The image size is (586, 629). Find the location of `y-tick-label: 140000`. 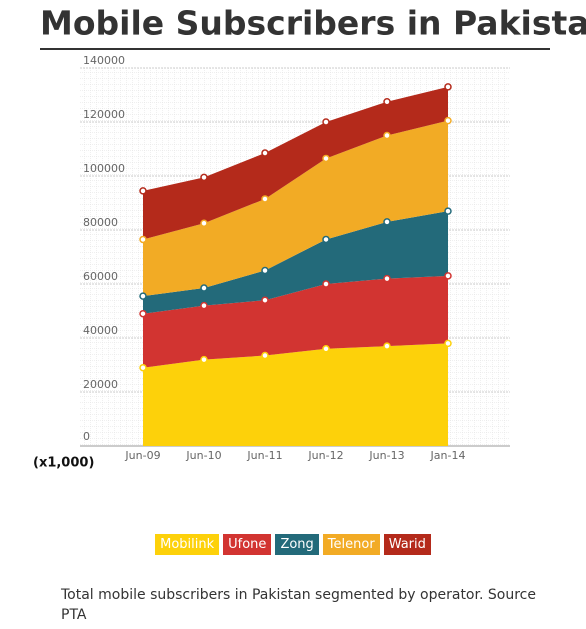

y-tick-label: 140000 is located at coordinates (104, 60).